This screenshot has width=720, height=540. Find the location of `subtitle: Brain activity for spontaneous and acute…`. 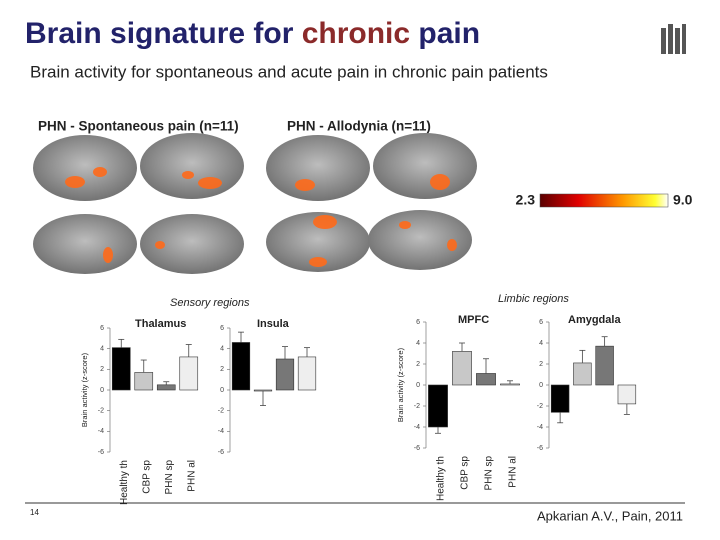

subtitle: Brain activity for spontaneous and acute… is located at coordinates (289, 71).